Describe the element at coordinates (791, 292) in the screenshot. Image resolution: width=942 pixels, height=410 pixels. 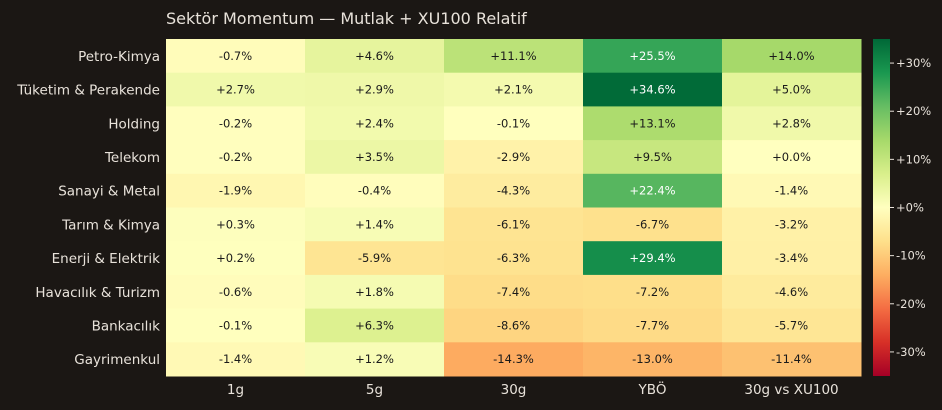
I see `cell-value-label: -4.6%` at that location.